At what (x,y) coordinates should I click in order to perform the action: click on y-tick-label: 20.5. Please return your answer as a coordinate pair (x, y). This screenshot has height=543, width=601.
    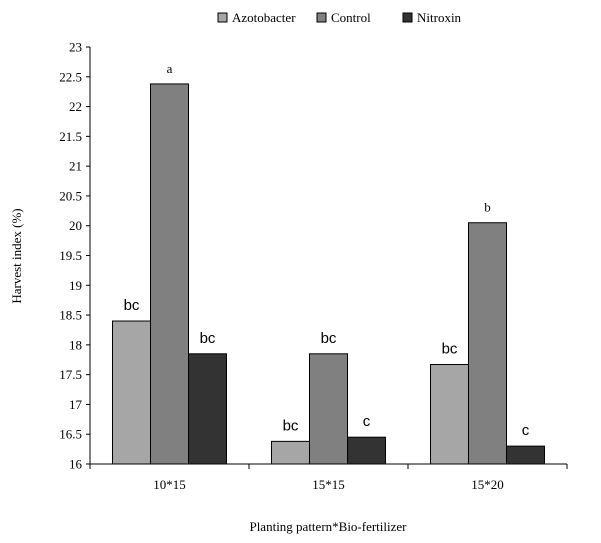
    Looking at the image, I should click on (70, 195).